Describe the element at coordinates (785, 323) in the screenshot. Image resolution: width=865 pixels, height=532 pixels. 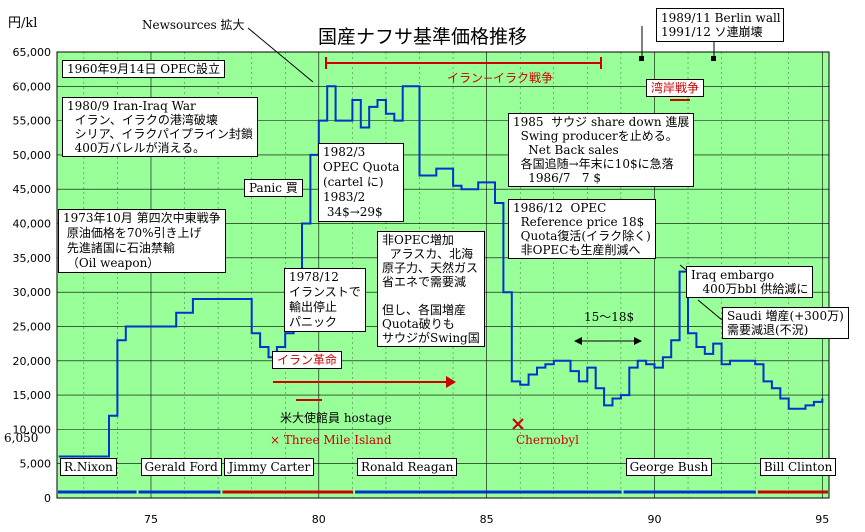
I see `saudi-increase-note: Saudi 増産(+300万) 需要減退(不況)` at that location.